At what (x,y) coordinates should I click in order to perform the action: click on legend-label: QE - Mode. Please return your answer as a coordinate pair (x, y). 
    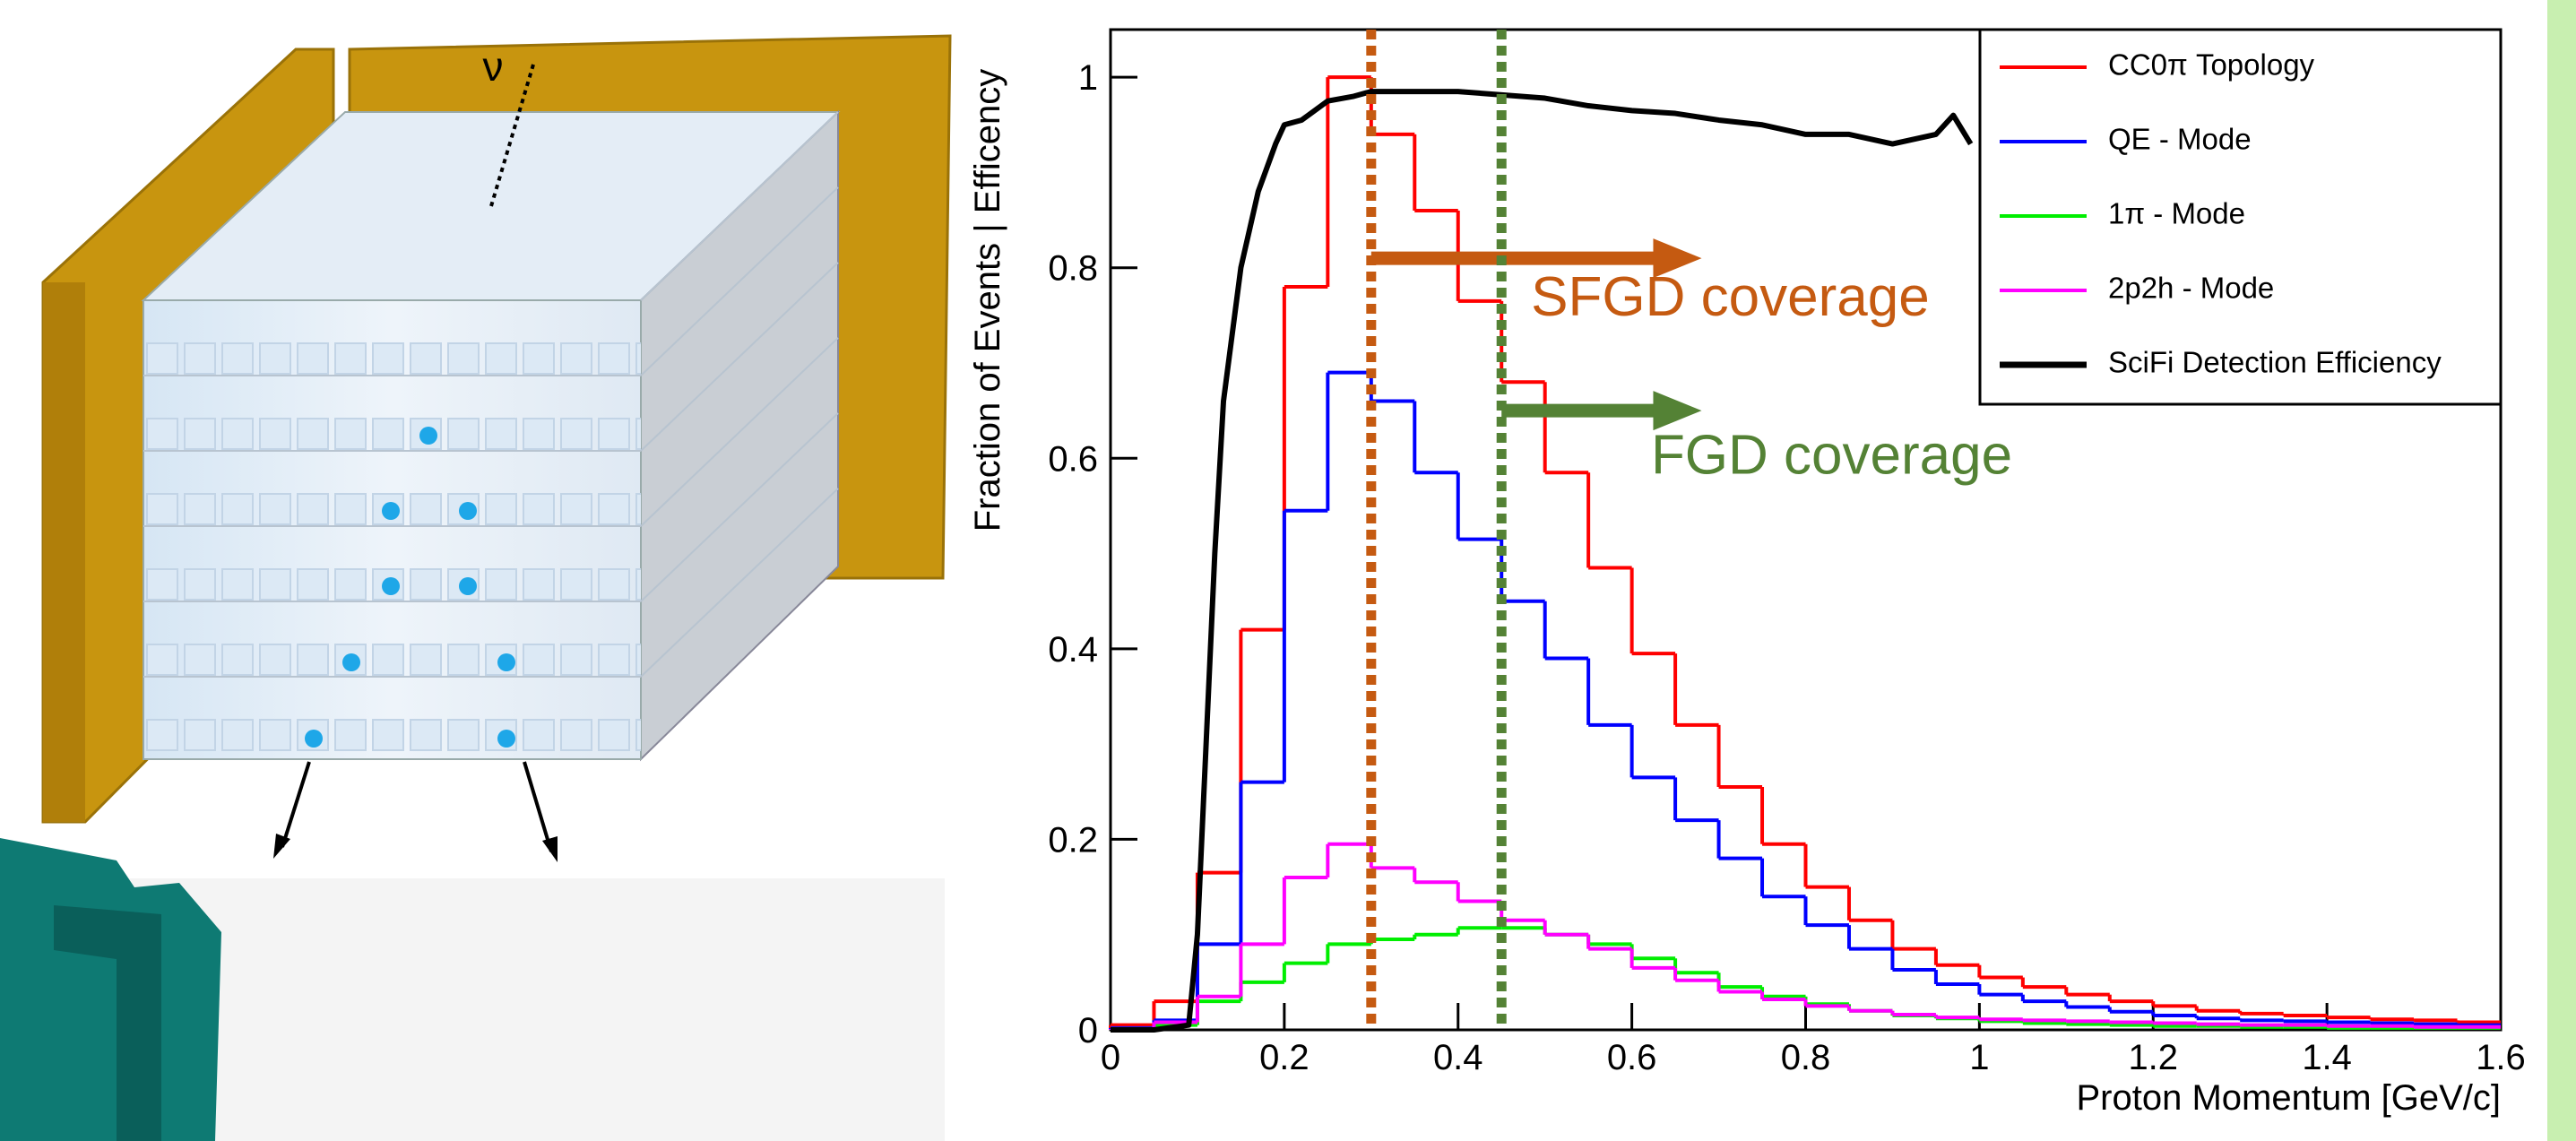
    Looking at the image, I should click on (2180, 139).